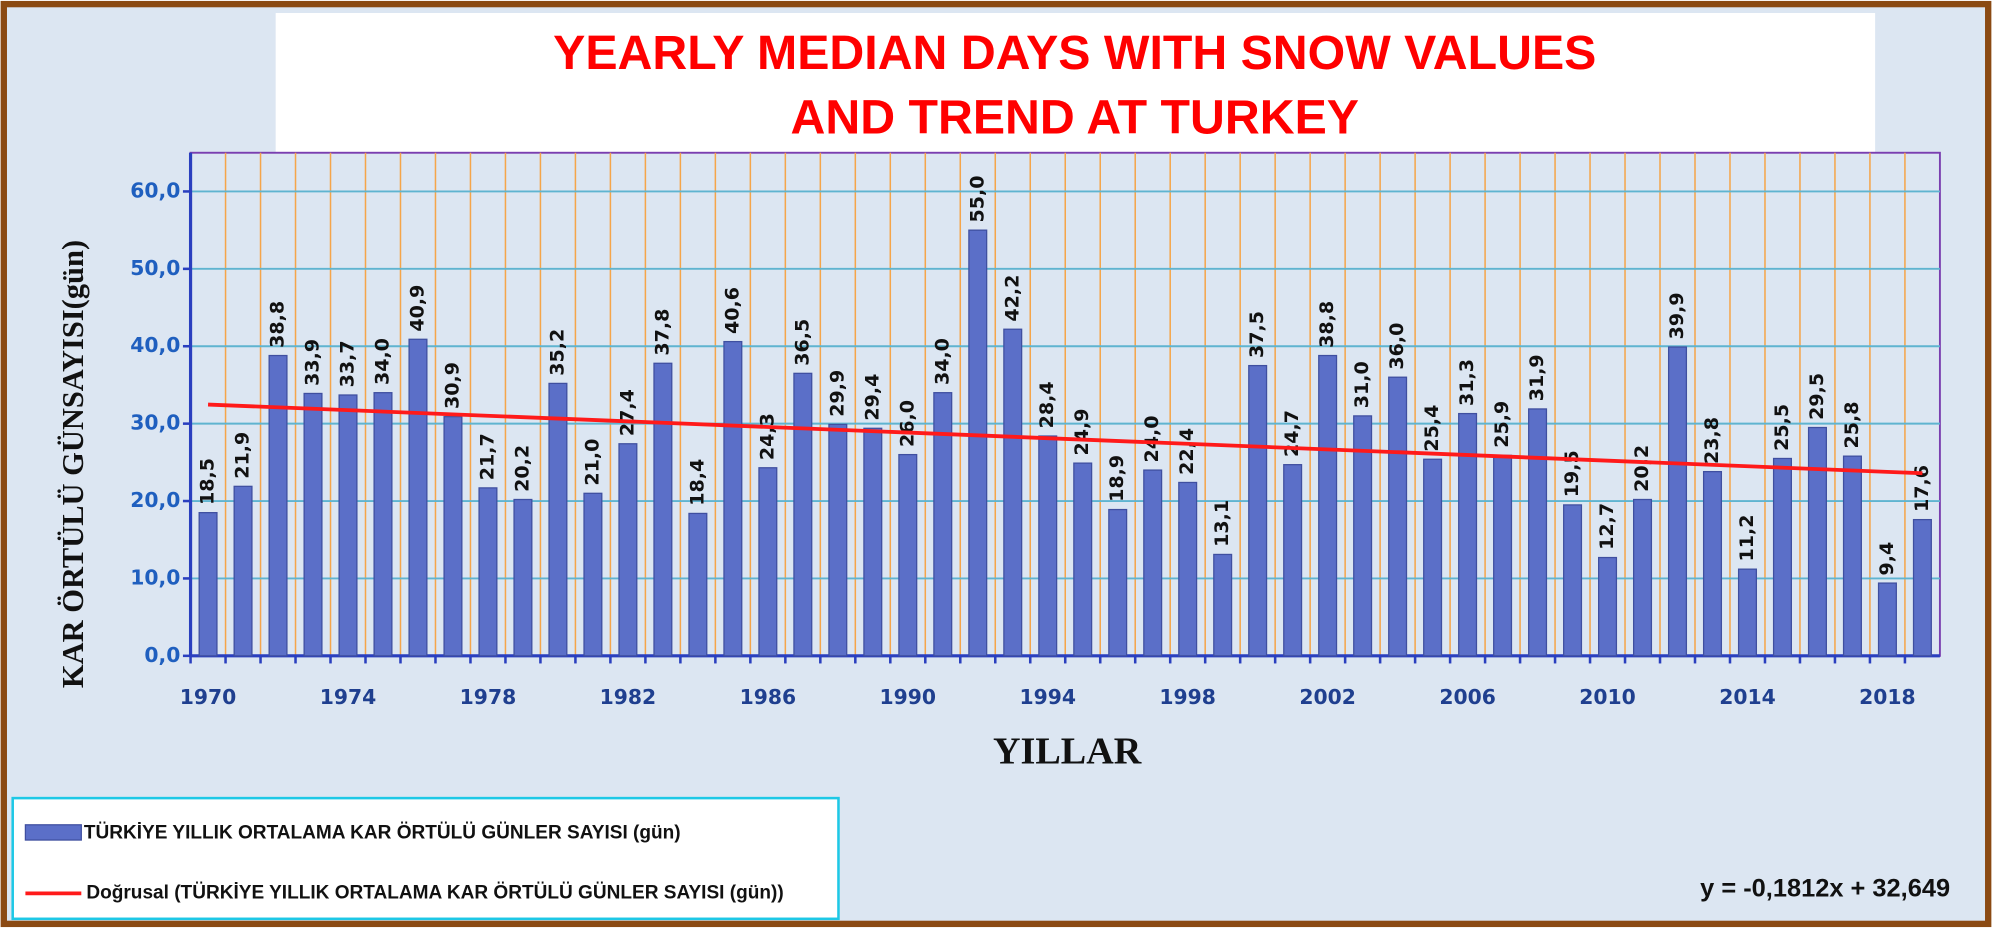 This screenshot has height=928, width=1992. Describe the element at coordinates (1502, 424) in the screenshot. I see `value-label: 25,9` at that location.